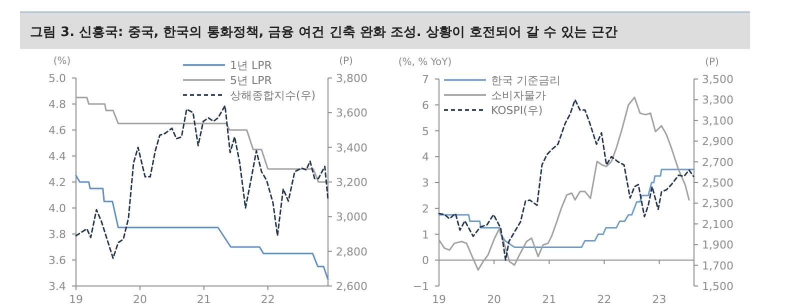 The width and height of the screenshot is (800, 308). I want to click on x-tick-label: 23, so click(659, 299).